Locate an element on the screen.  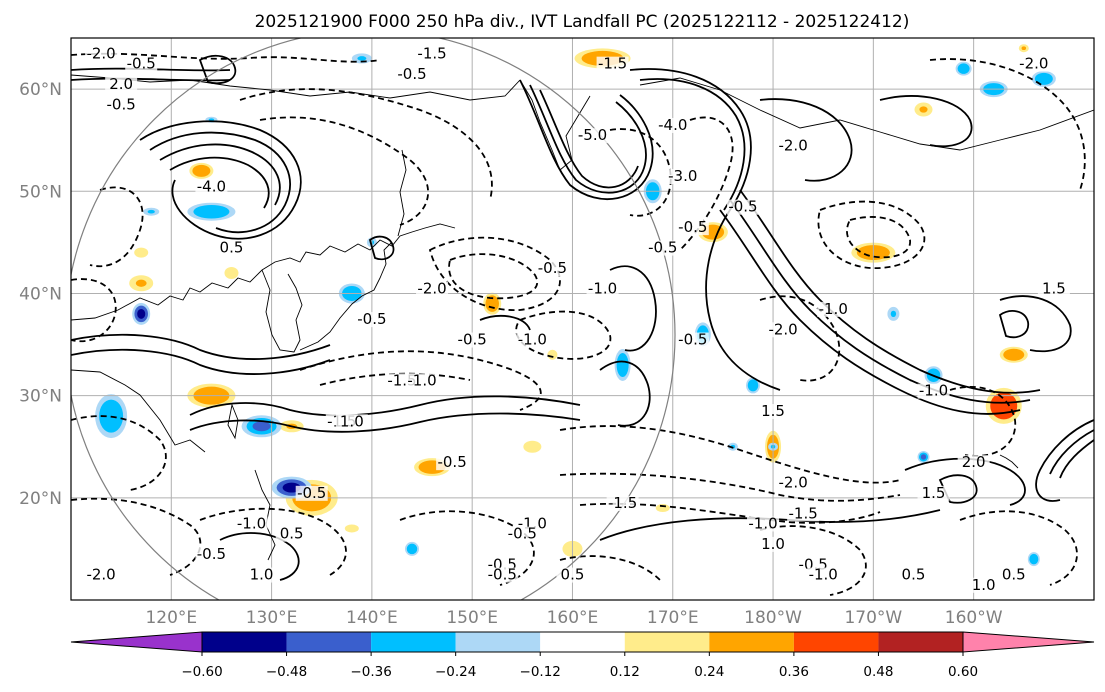
contour-label: -5.0 is located at coordinates (592, 135).